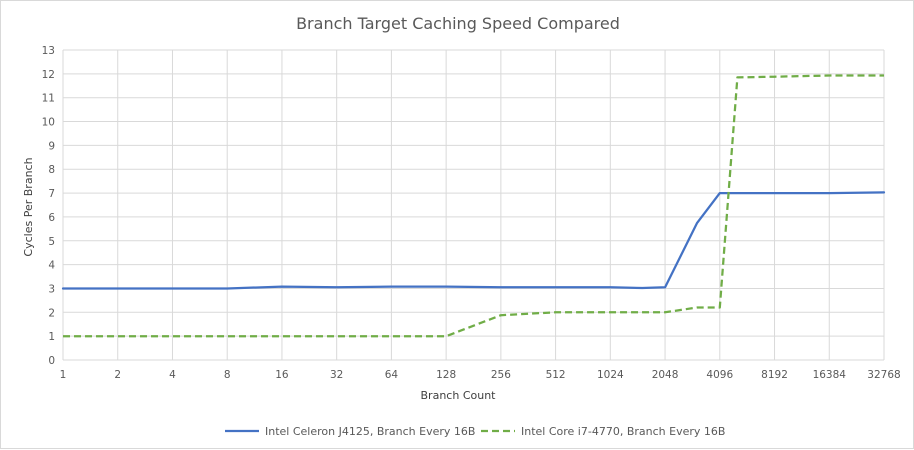 The height and width of the screenshot is (450, 914). Describe the element at coordinates (392, 375) in the screenshot. I see `x-tick-label: 64` at that location.